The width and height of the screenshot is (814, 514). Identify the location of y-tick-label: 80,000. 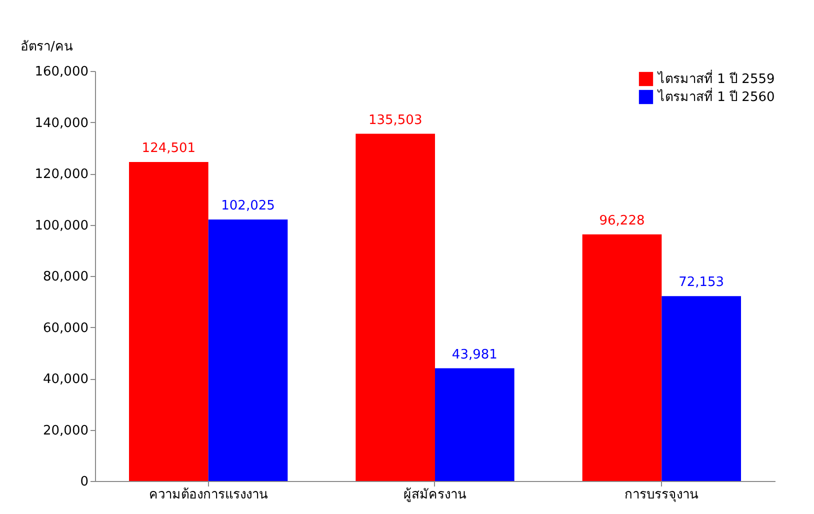
(65, 277).